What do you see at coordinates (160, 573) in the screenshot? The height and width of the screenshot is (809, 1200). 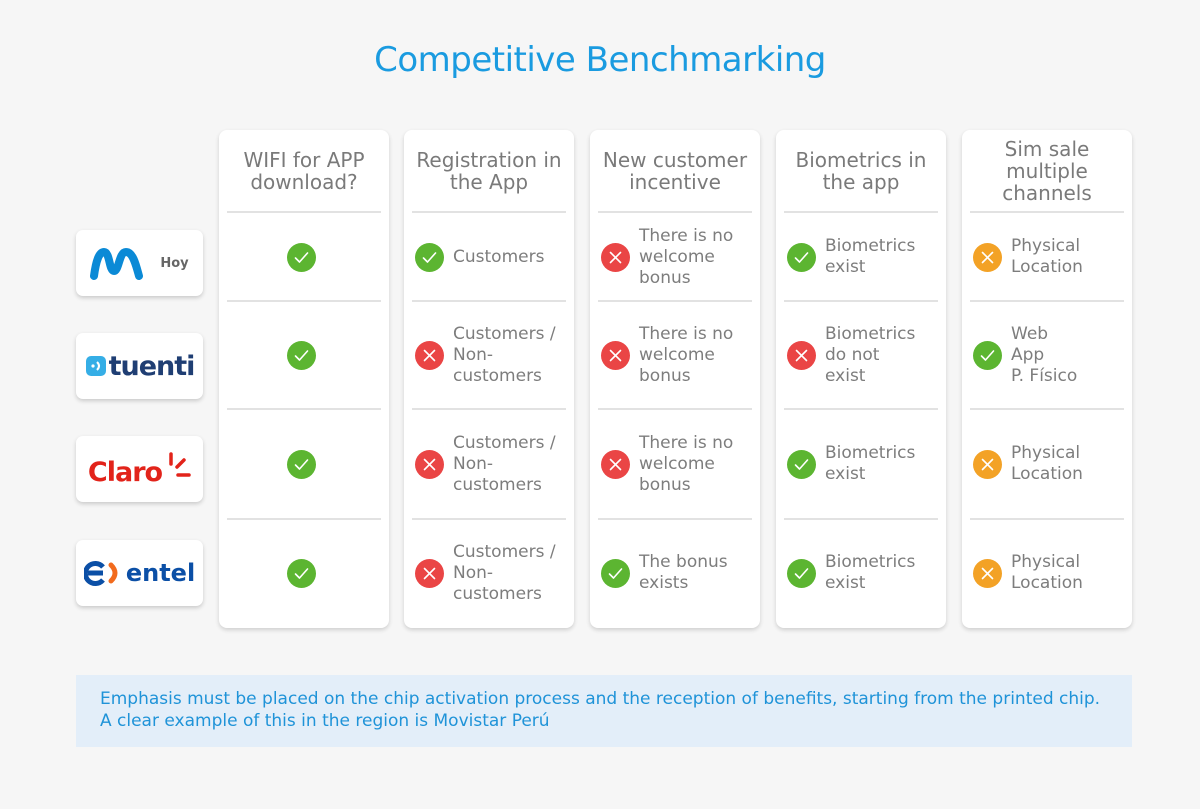 I see `brand-entel-logo-text: entel` at bounding box center [160, 573].